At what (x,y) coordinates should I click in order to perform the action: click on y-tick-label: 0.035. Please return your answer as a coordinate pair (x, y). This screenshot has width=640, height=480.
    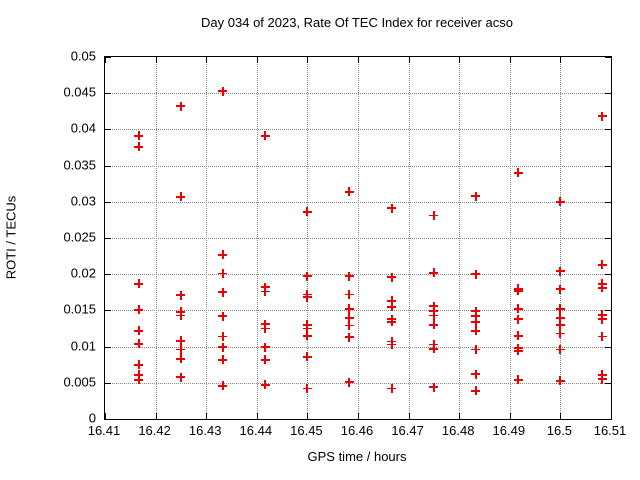
    Looking at the image, I should click on (79, 165).